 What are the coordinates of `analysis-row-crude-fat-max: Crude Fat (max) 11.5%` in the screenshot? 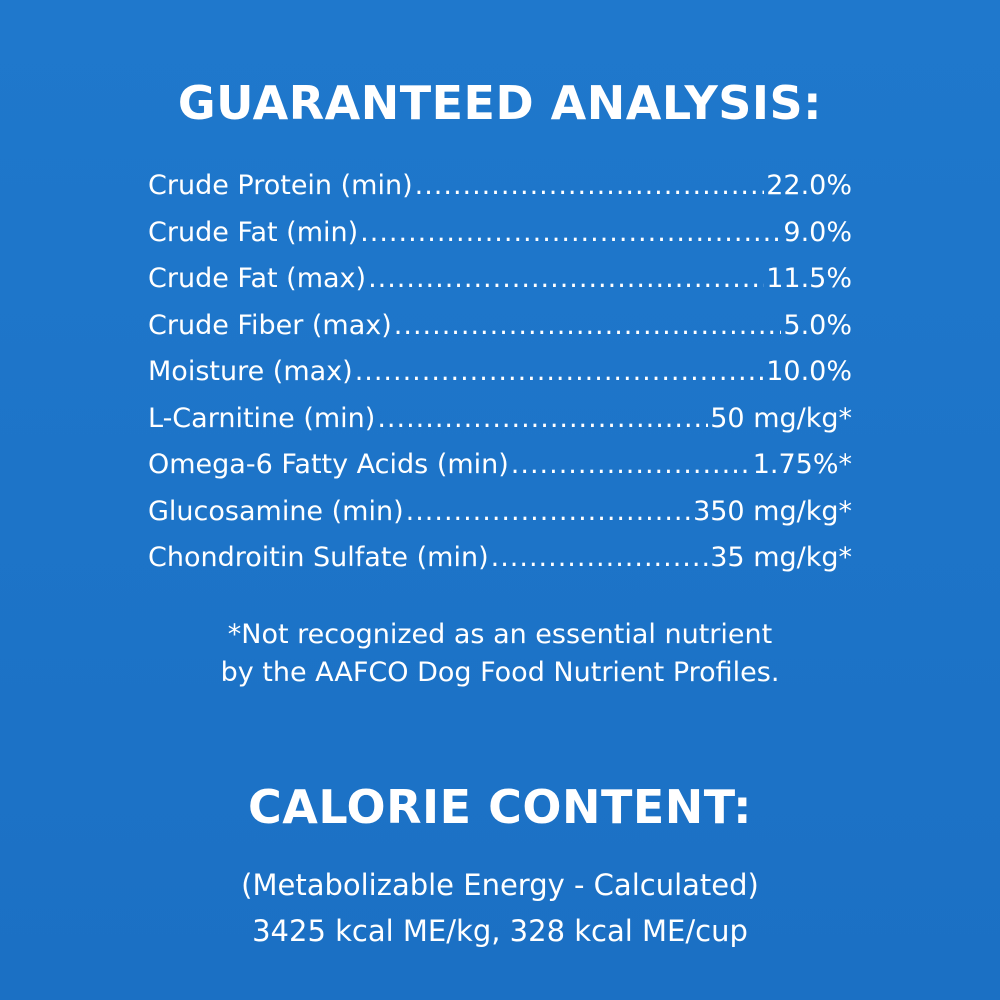 It's located at (500, 286).